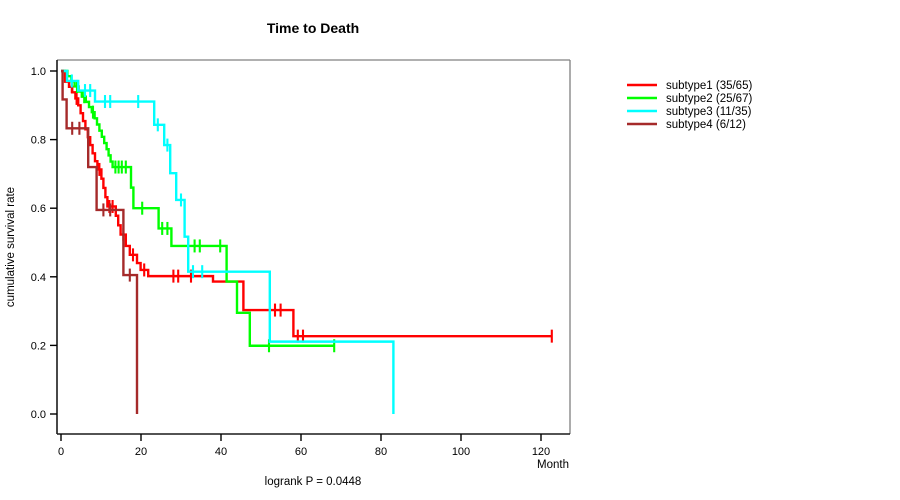 This screenshot has width=900, height=500. Describe the element at coordinates (301, 452) in the screenshot. I see `x-tick-label: 60` at that location.